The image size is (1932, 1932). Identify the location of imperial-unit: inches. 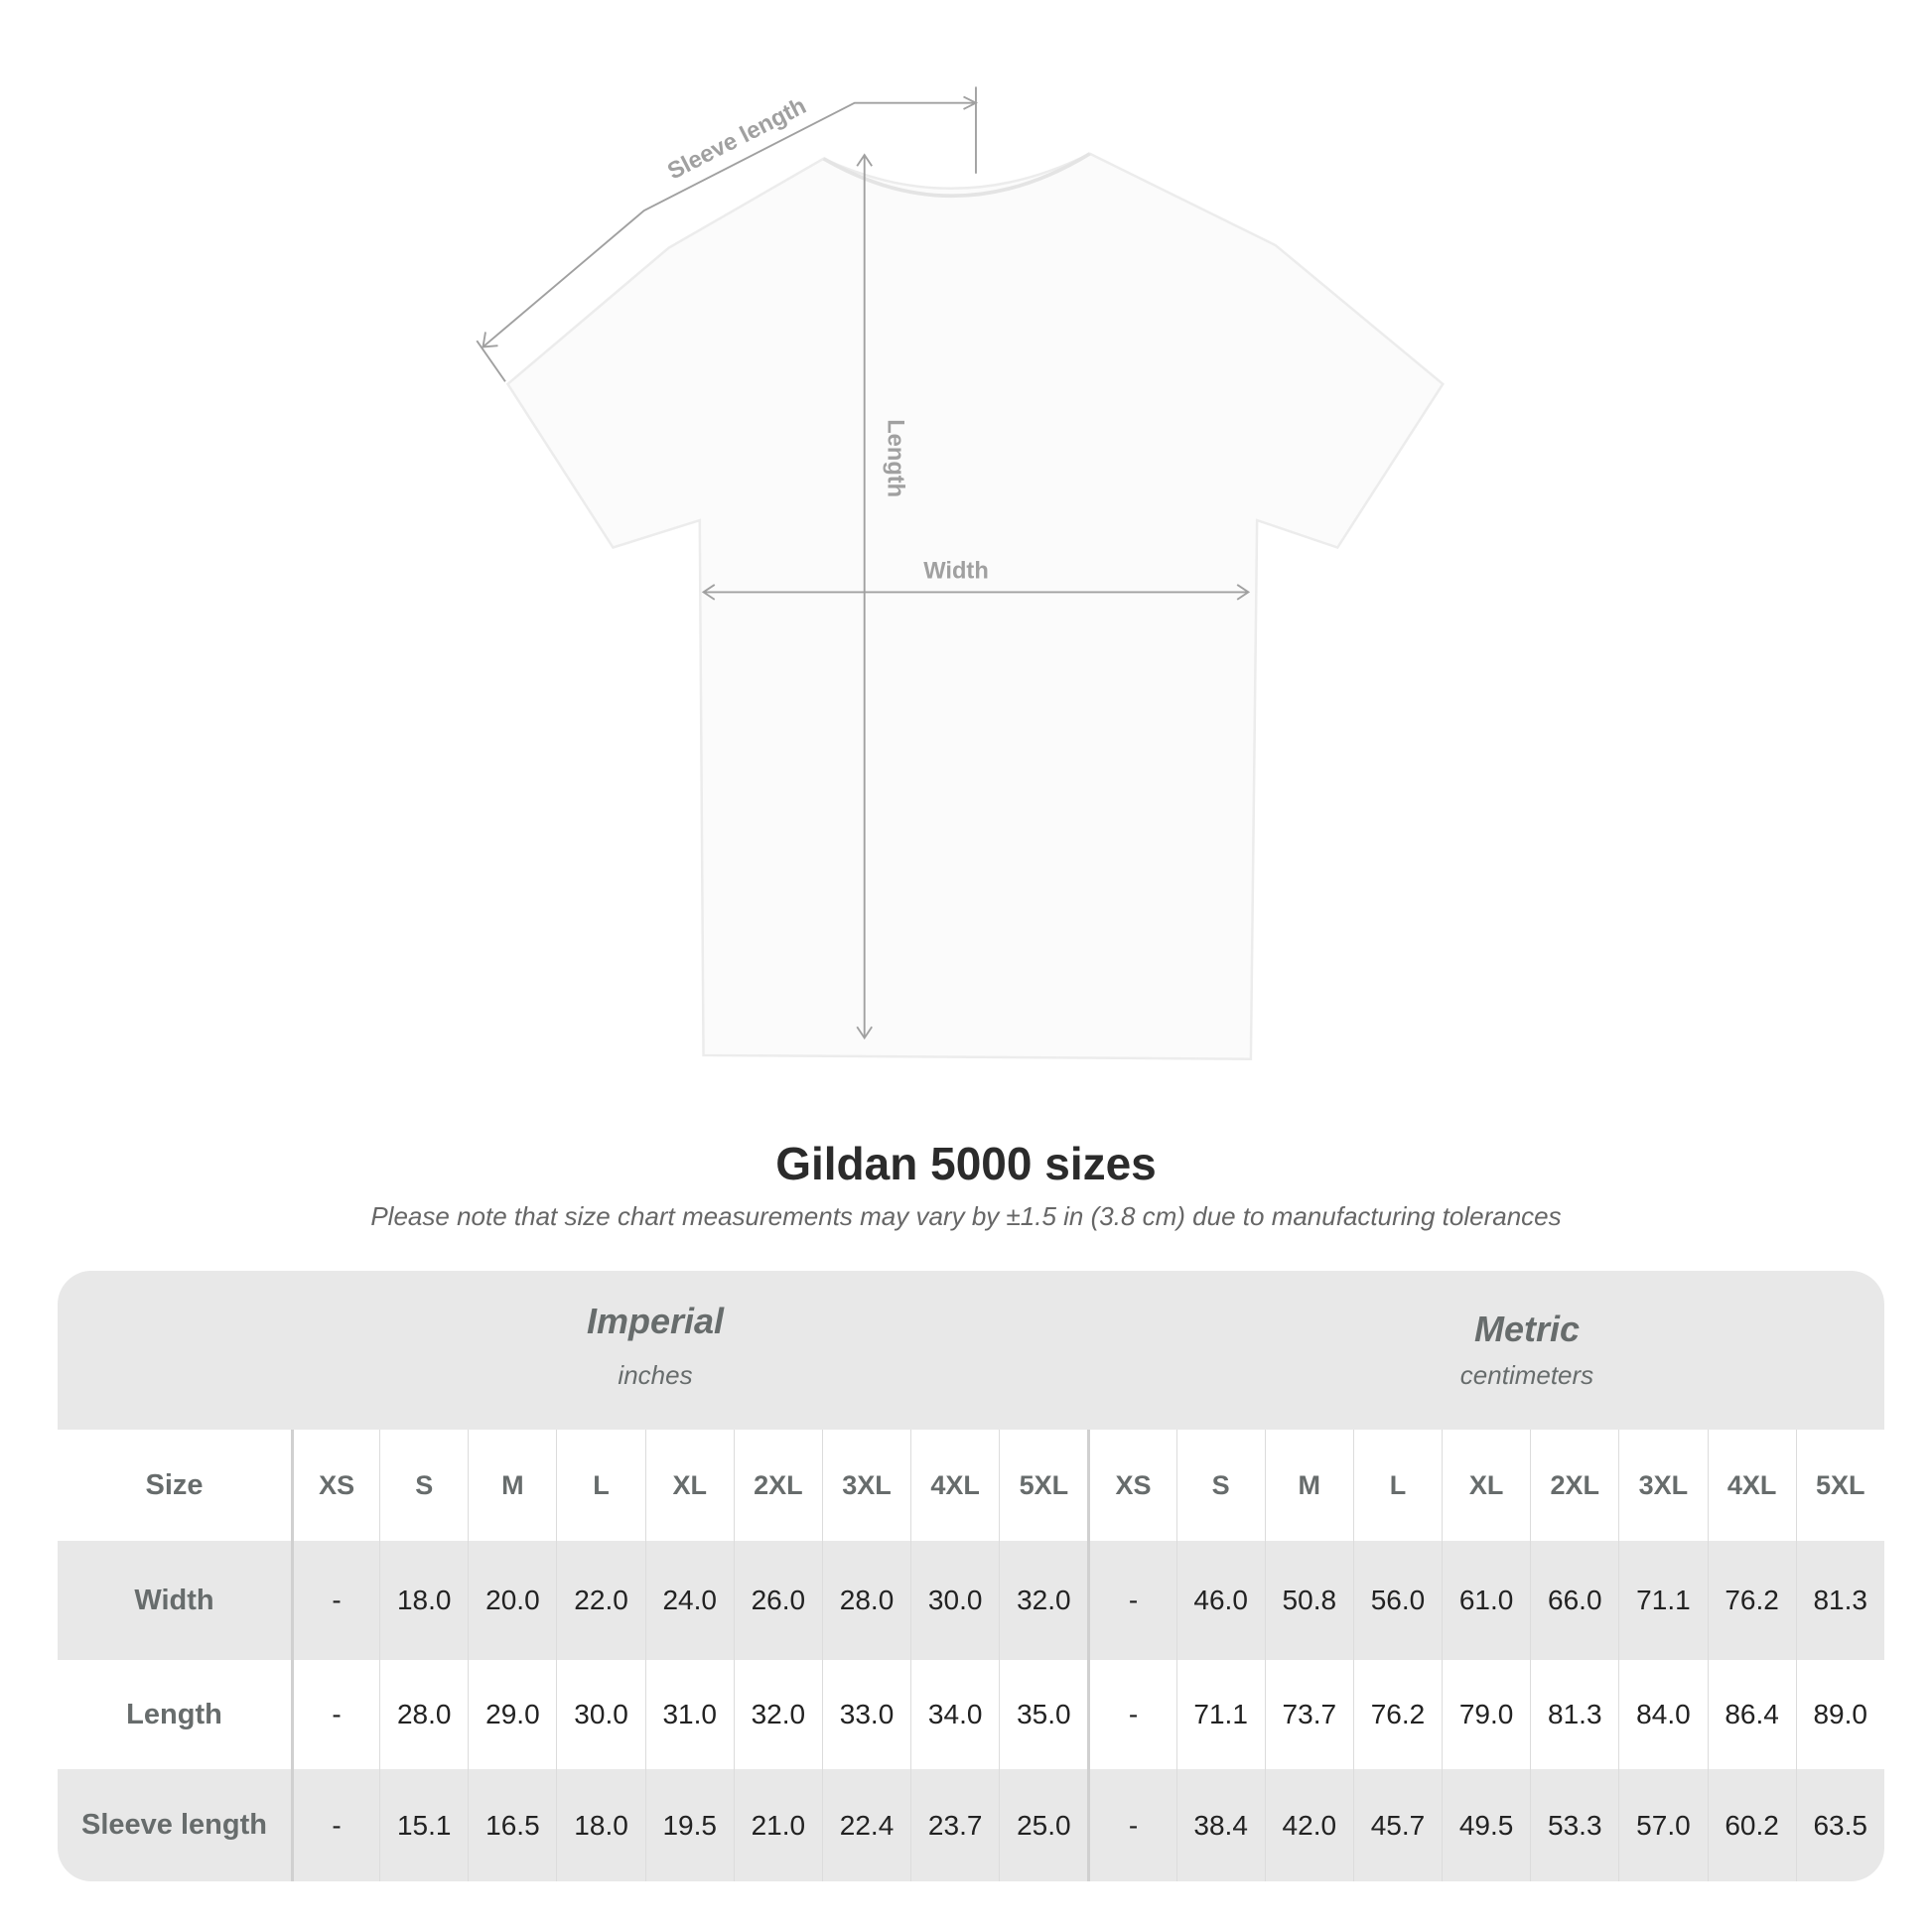
(655, 1375).